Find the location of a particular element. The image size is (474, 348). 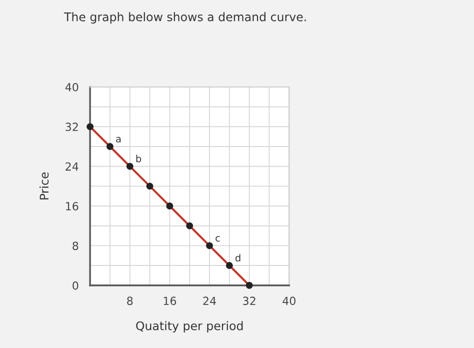

annotation: a is located at coordinates (118, 139).